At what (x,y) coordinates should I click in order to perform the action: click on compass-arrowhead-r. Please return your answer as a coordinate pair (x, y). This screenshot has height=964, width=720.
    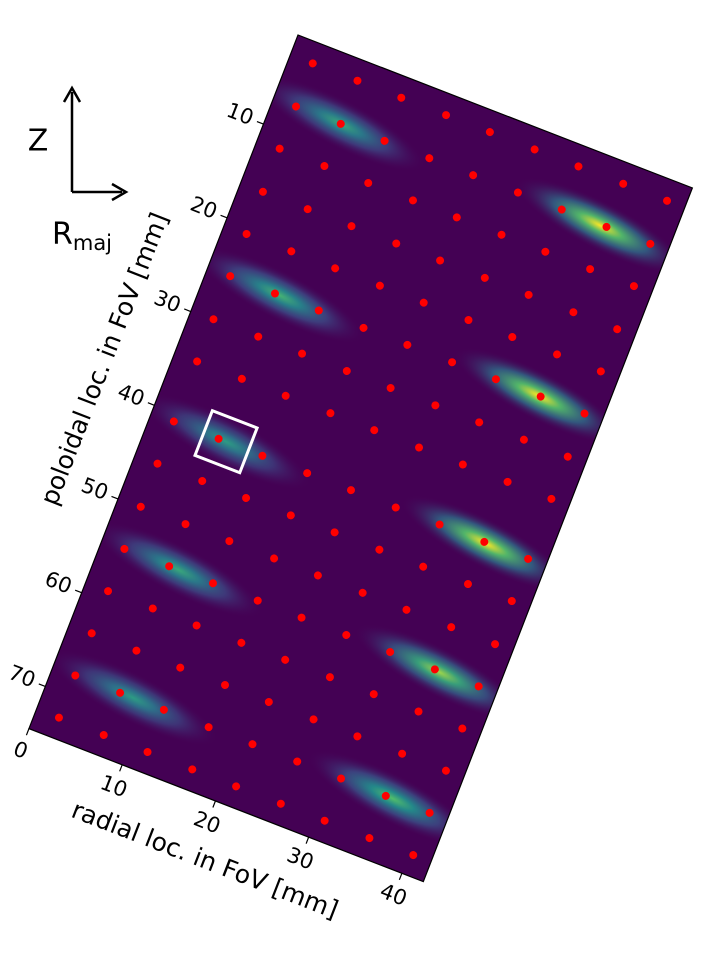
    Looking at the image, I should click on (120, 192).